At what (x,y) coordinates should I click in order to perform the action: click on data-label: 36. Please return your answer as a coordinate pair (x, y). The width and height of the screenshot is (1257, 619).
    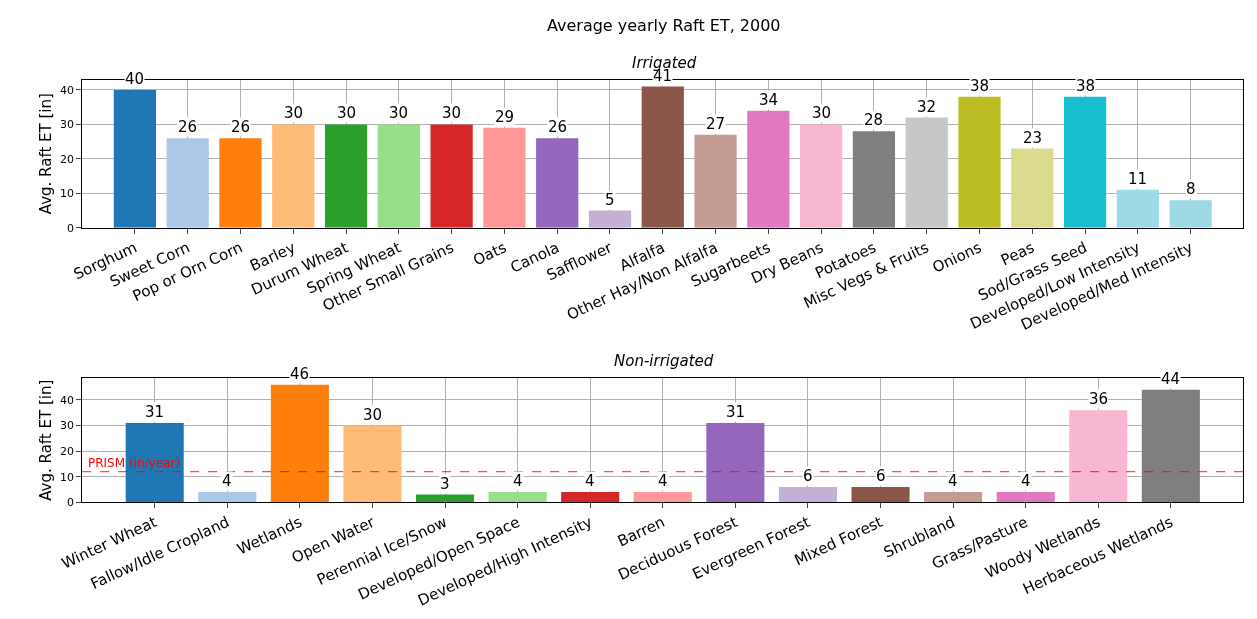
    Looking at the image, I should click on (1099, 399).